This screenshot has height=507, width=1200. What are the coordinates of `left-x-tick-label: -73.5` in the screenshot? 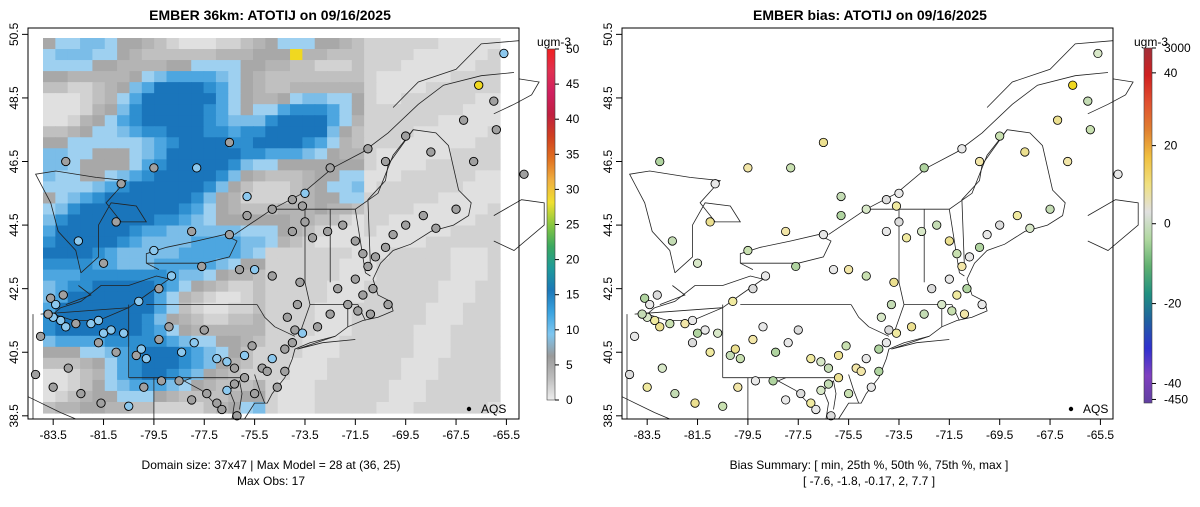 It's located at (305, 435).